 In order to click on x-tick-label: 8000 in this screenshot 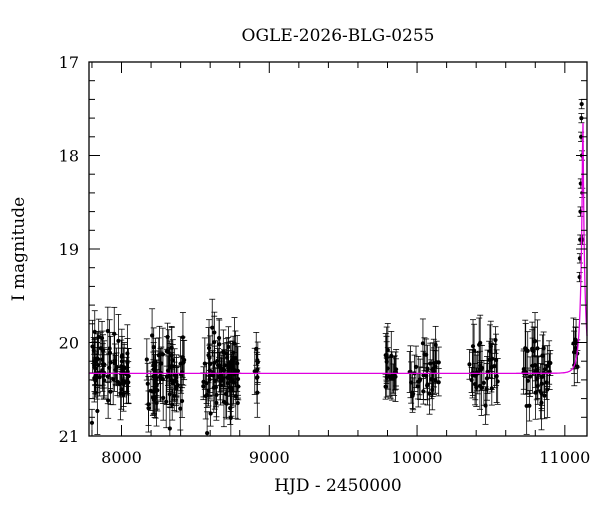, I will do `click(121, 457)`.